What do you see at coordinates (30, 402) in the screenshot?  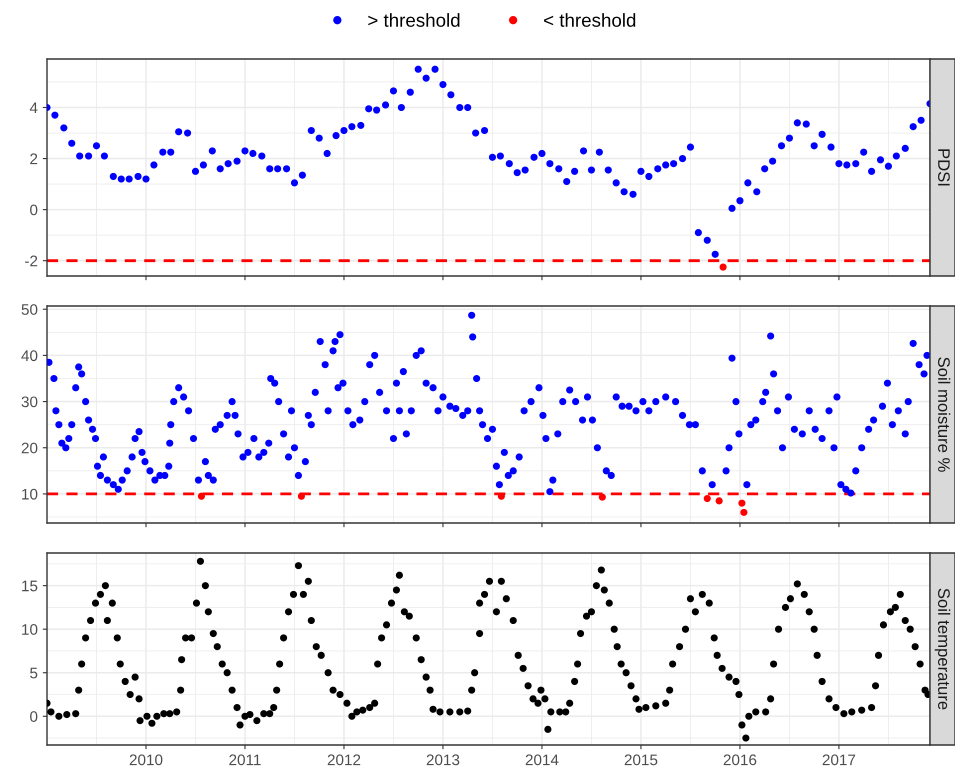 I see `y-tick-label: 30` at bounding box center [30, 402].